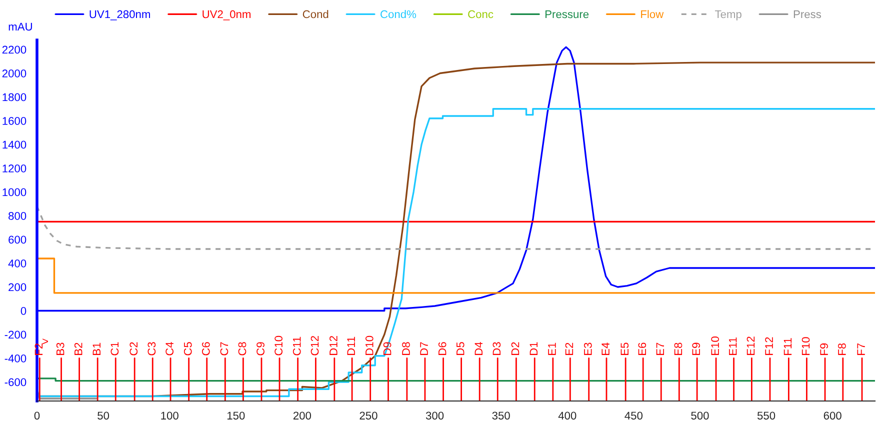  Describe the element at coordinates (660, 348) in the screenshot. I see `ref-line-label: E7` at that location.